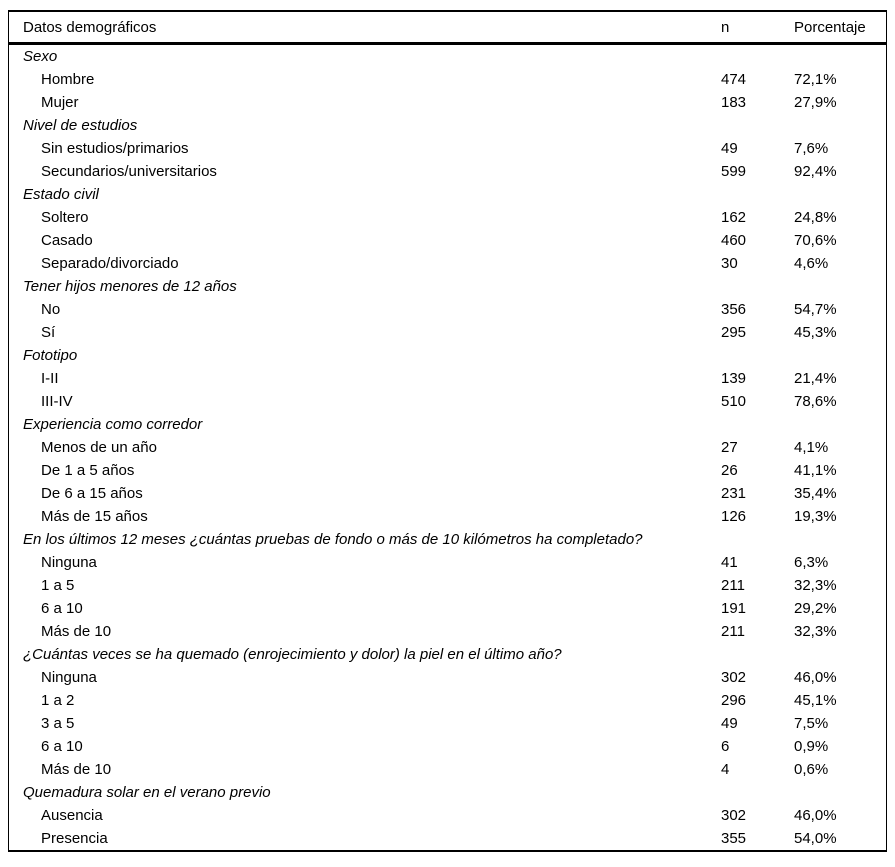  I want to click on row-n-value: 30, so click(729, 263).